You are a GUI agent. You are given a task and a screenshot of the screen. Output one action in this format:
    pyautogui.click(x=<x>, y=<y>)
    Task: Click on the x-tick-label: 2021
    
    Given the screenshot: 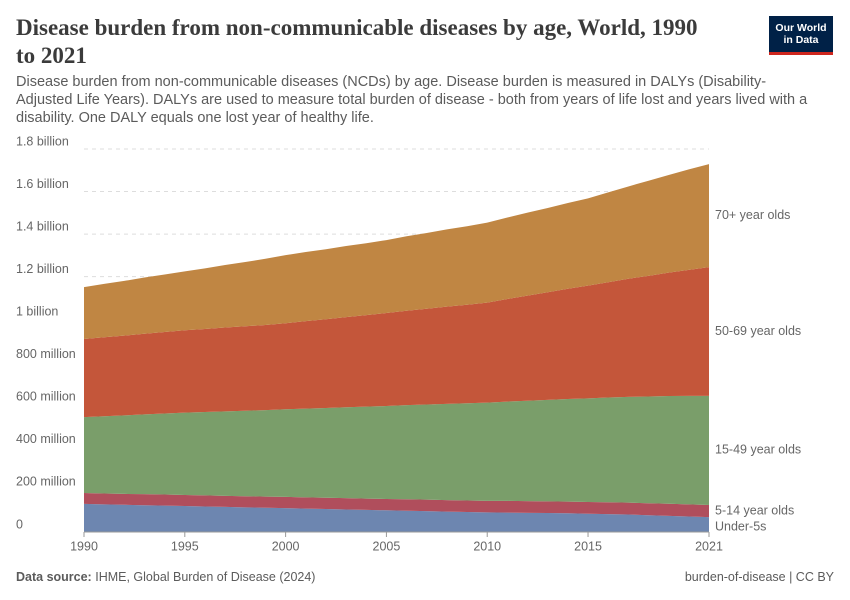 What is the action you would take?
    pyautogui.click(x=709, y=546)
    